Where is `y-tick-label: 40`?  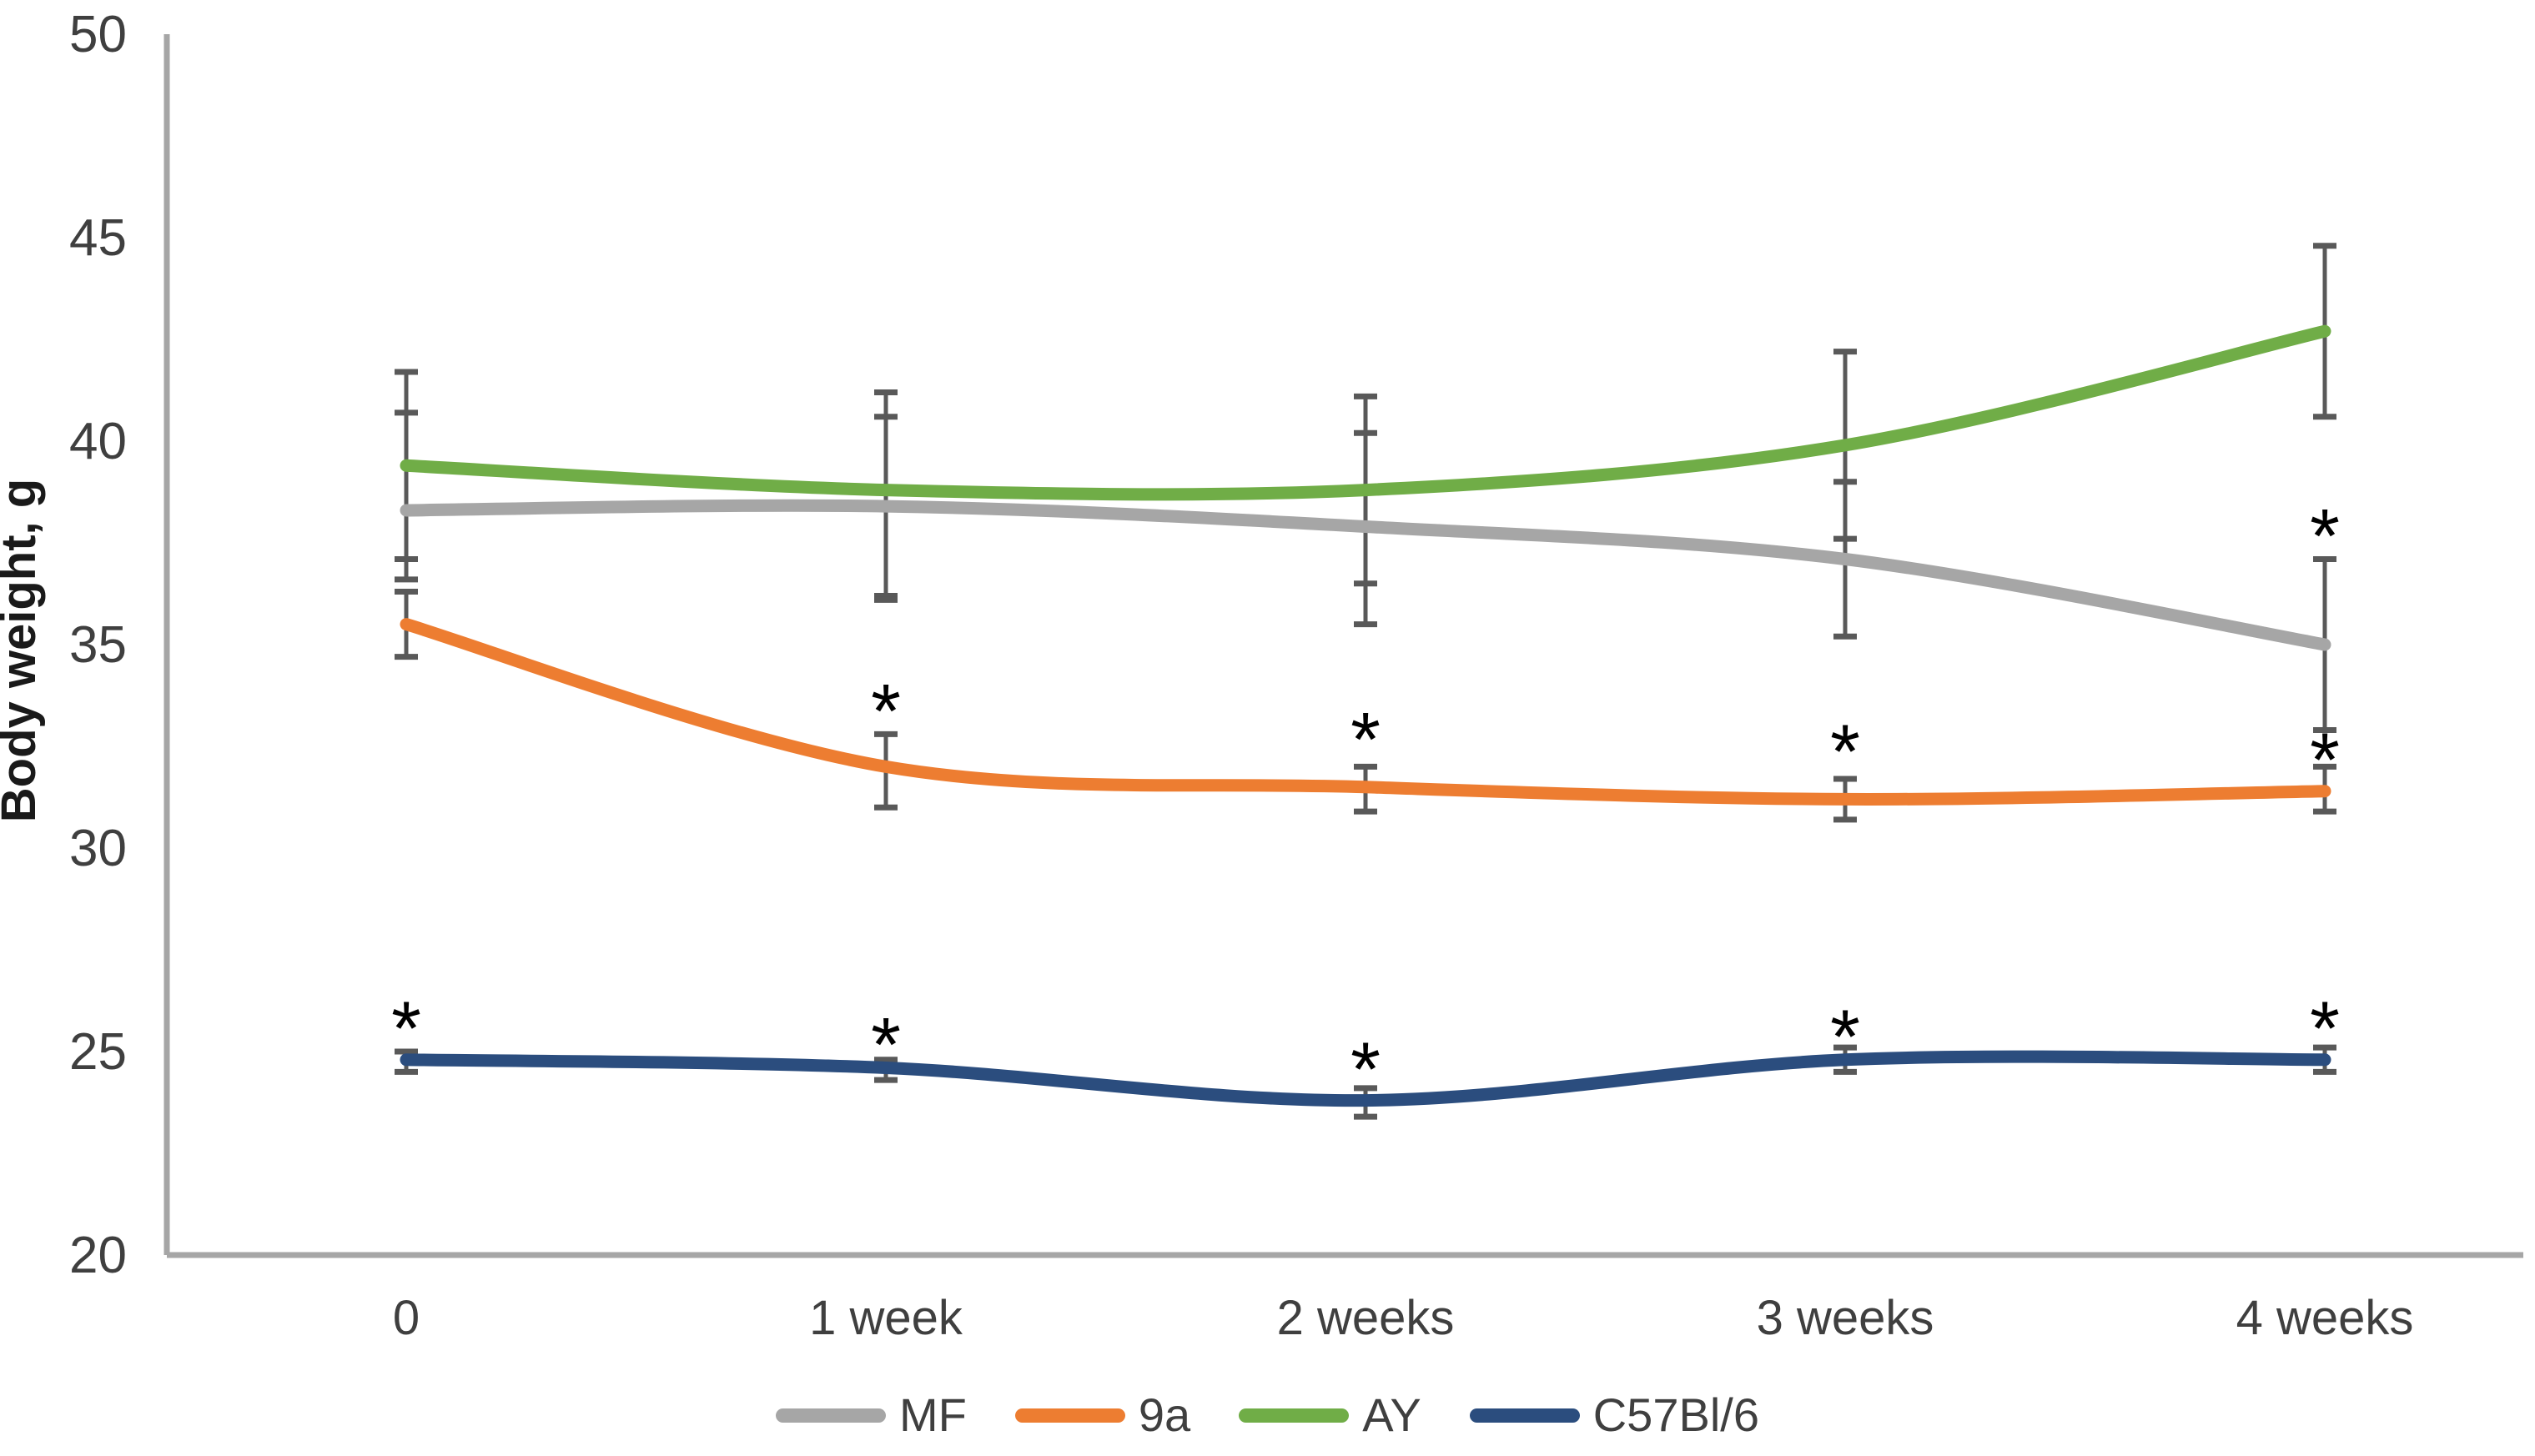 y-tick-label: 40 is located at coordinates (98, 442).